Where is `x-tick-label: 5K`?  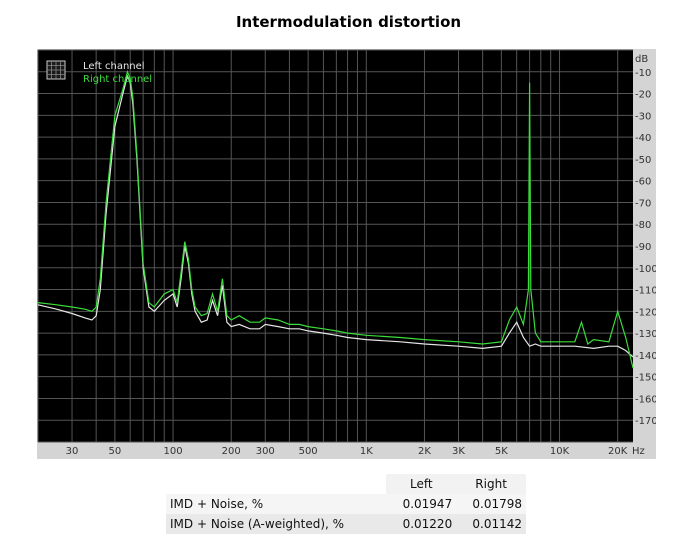 x-tick-label: 5K is located at coordinates (501, 451).